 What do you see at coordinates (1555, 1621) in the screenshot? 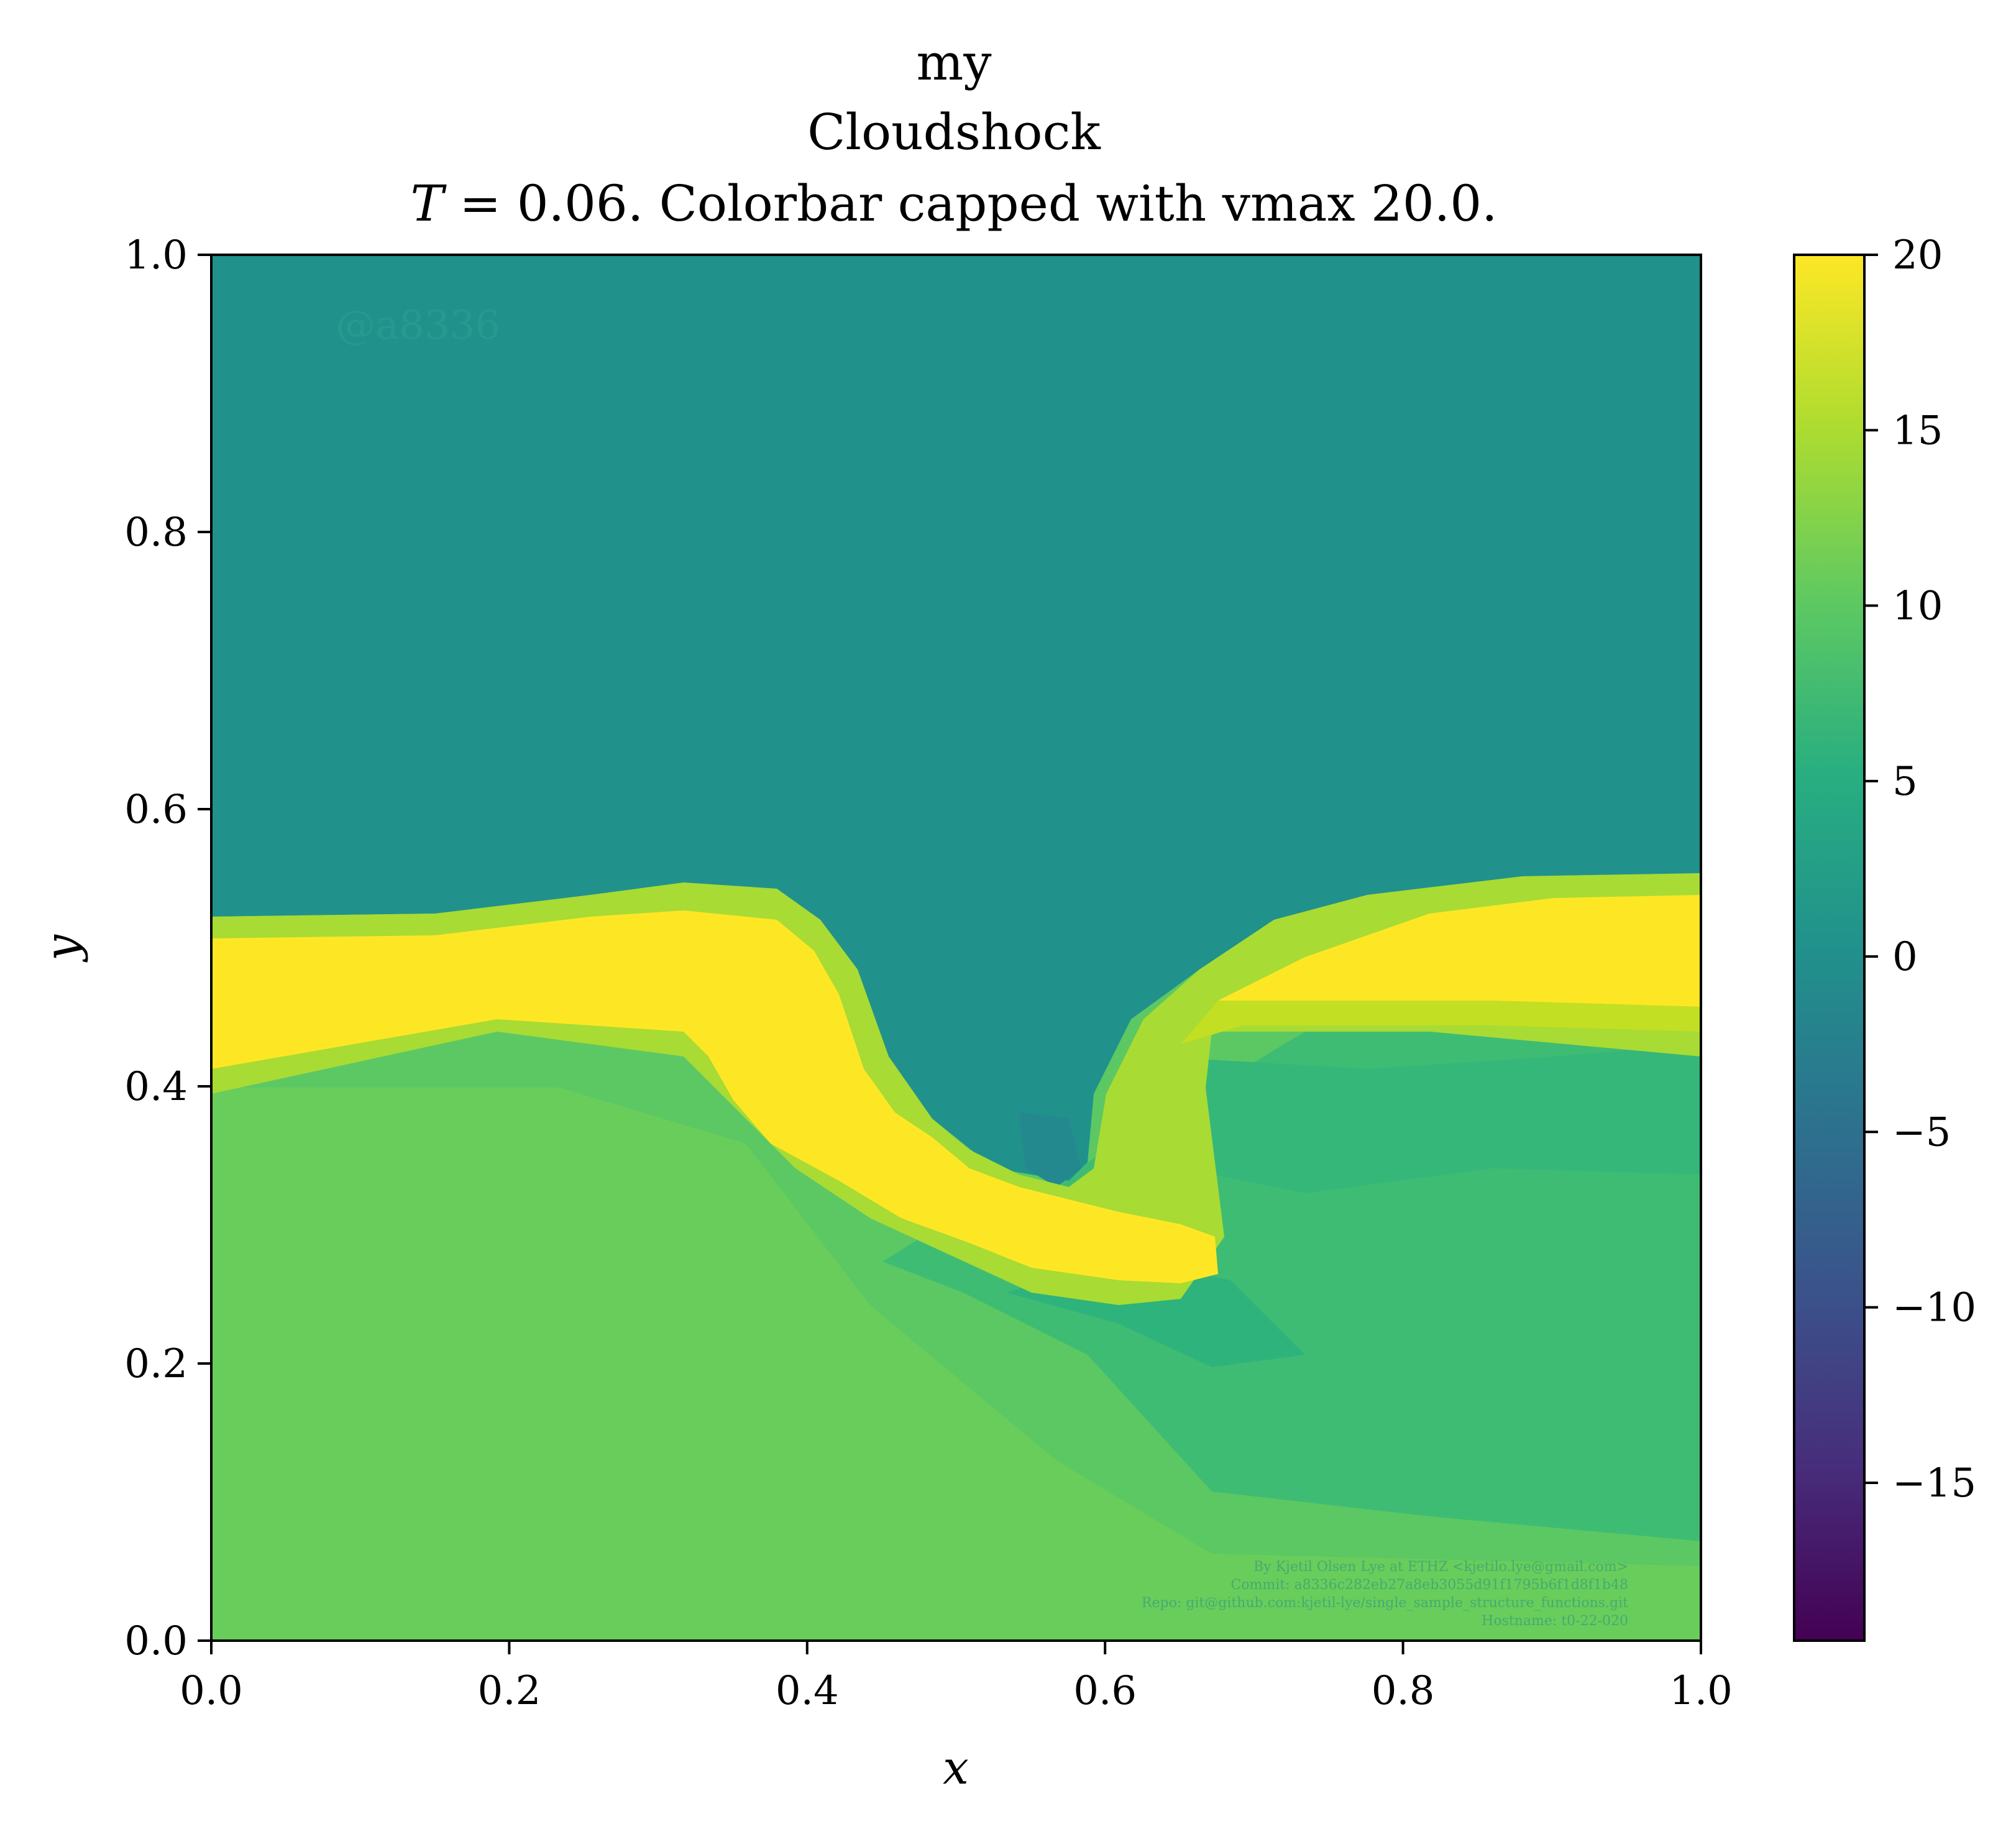
I see `watermark-footer-line-4: Hostname: t0-22-020` at bounding box center [1555, 1621].